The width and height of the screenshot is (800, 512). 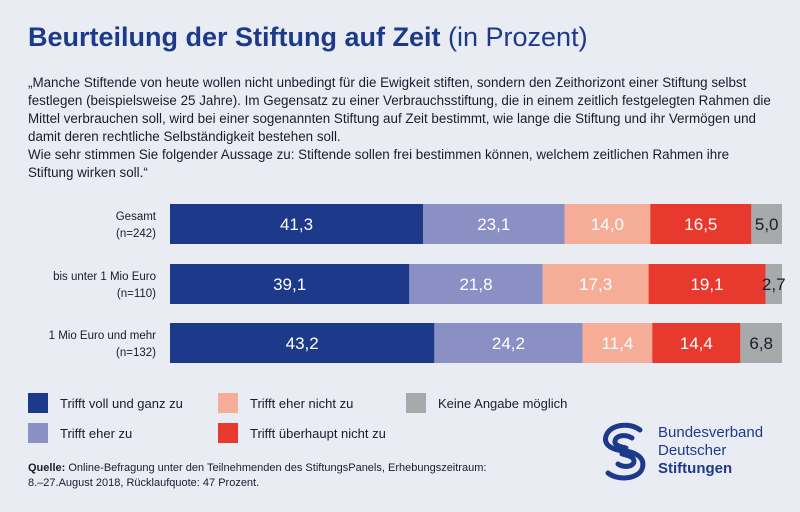 I want to click on bar-value-label: 11,4, so click(x=617, y=343).